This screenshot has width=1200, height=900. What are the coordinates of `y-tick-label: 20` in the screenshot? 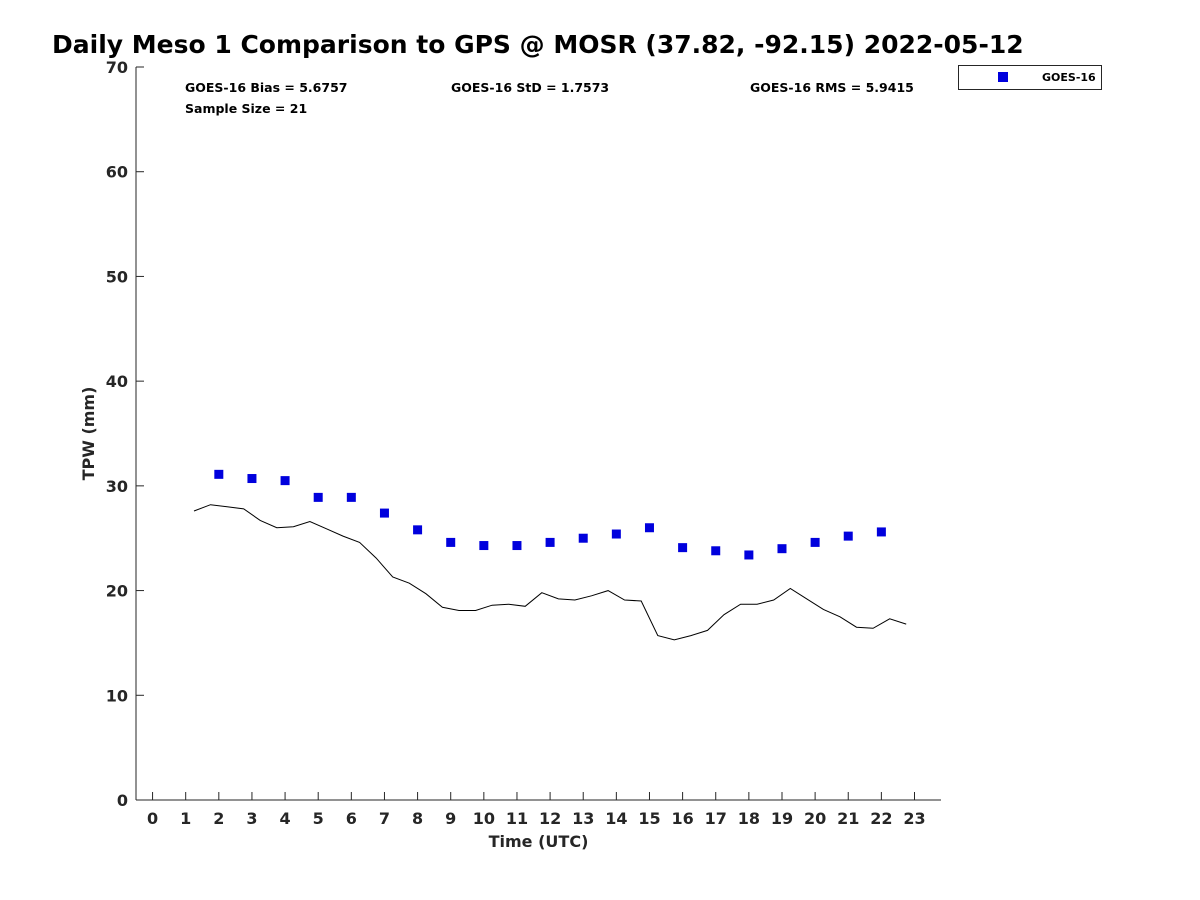 It's located at (117, 591).